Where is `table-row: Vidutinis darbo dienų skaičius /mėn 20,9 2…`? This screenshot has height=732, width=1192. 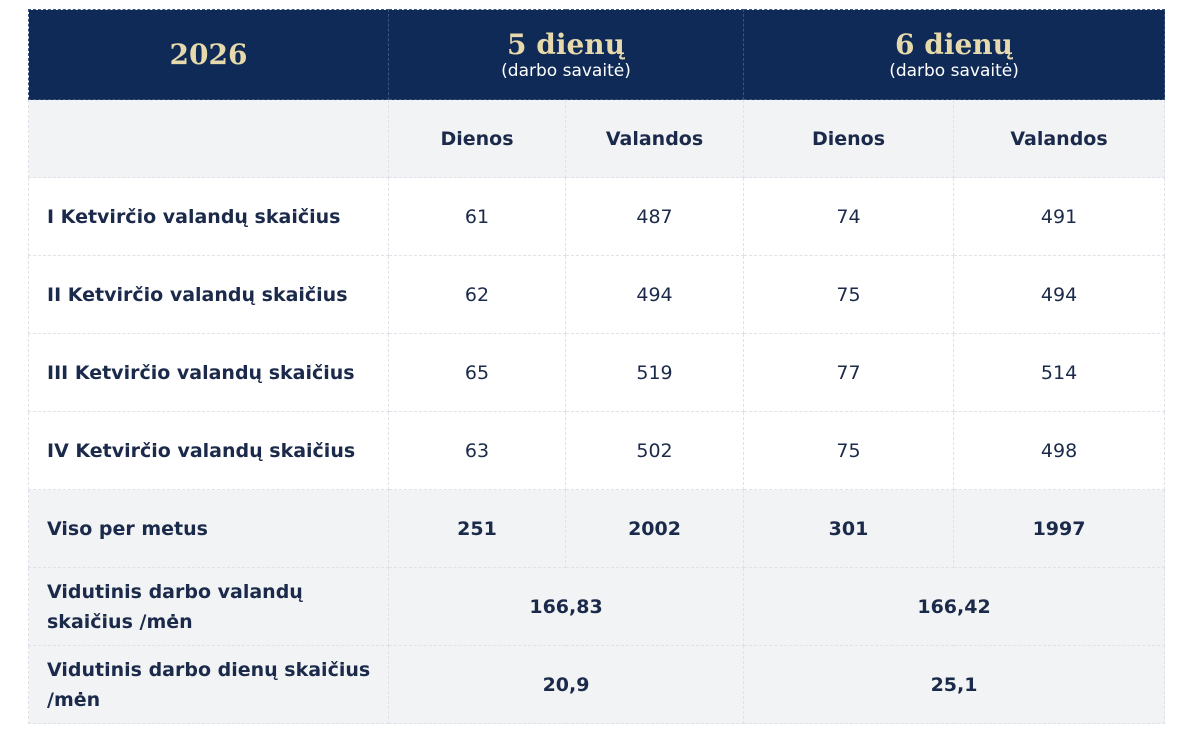
table-row: Vidutinis darbo dienų skaičius /mėn 20,9 2… is located at coordinates (597, 684).